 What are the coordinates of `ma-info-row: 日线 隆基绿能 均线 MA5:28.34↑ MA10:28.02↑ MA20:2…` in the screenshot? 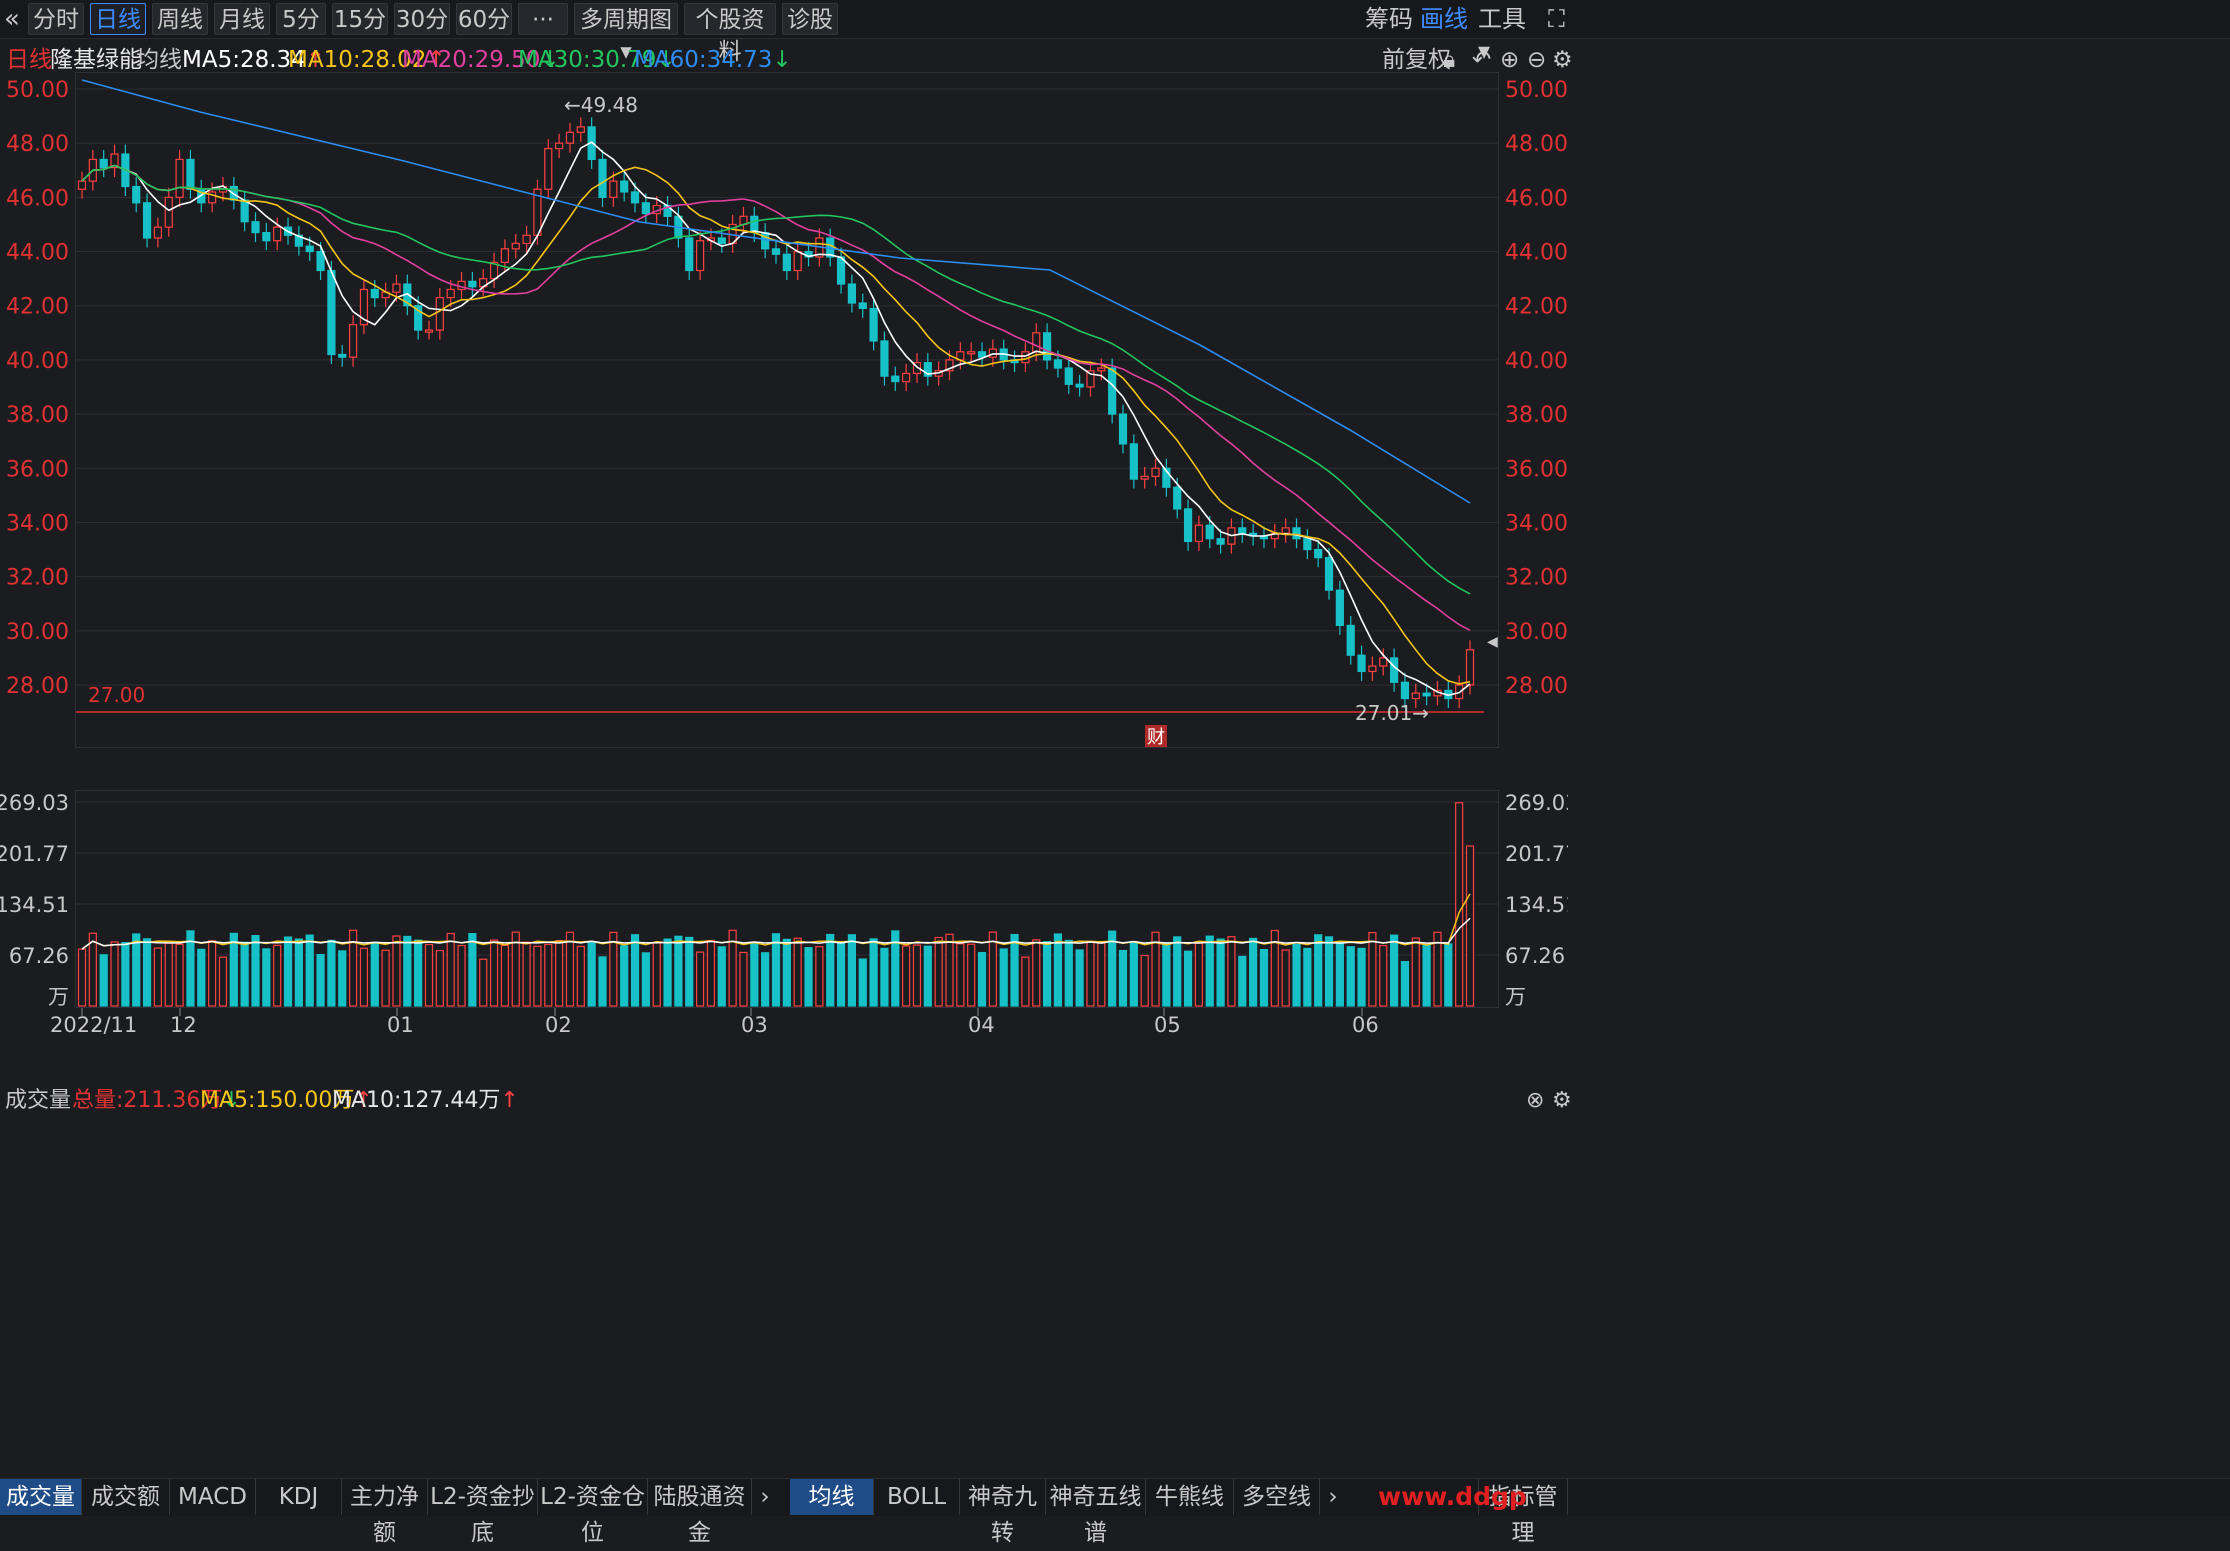 It's located at (1115, 60).